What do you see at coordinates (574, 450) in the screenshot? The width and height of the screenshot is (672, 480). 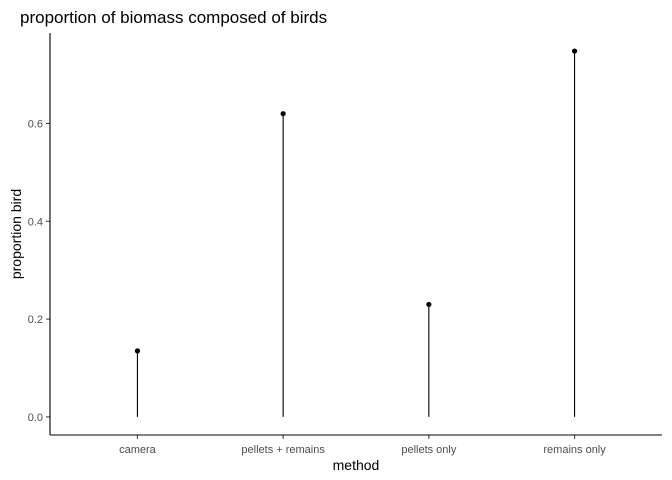 I see `x-tick-label: remains only` at bounding box center [574, 450].